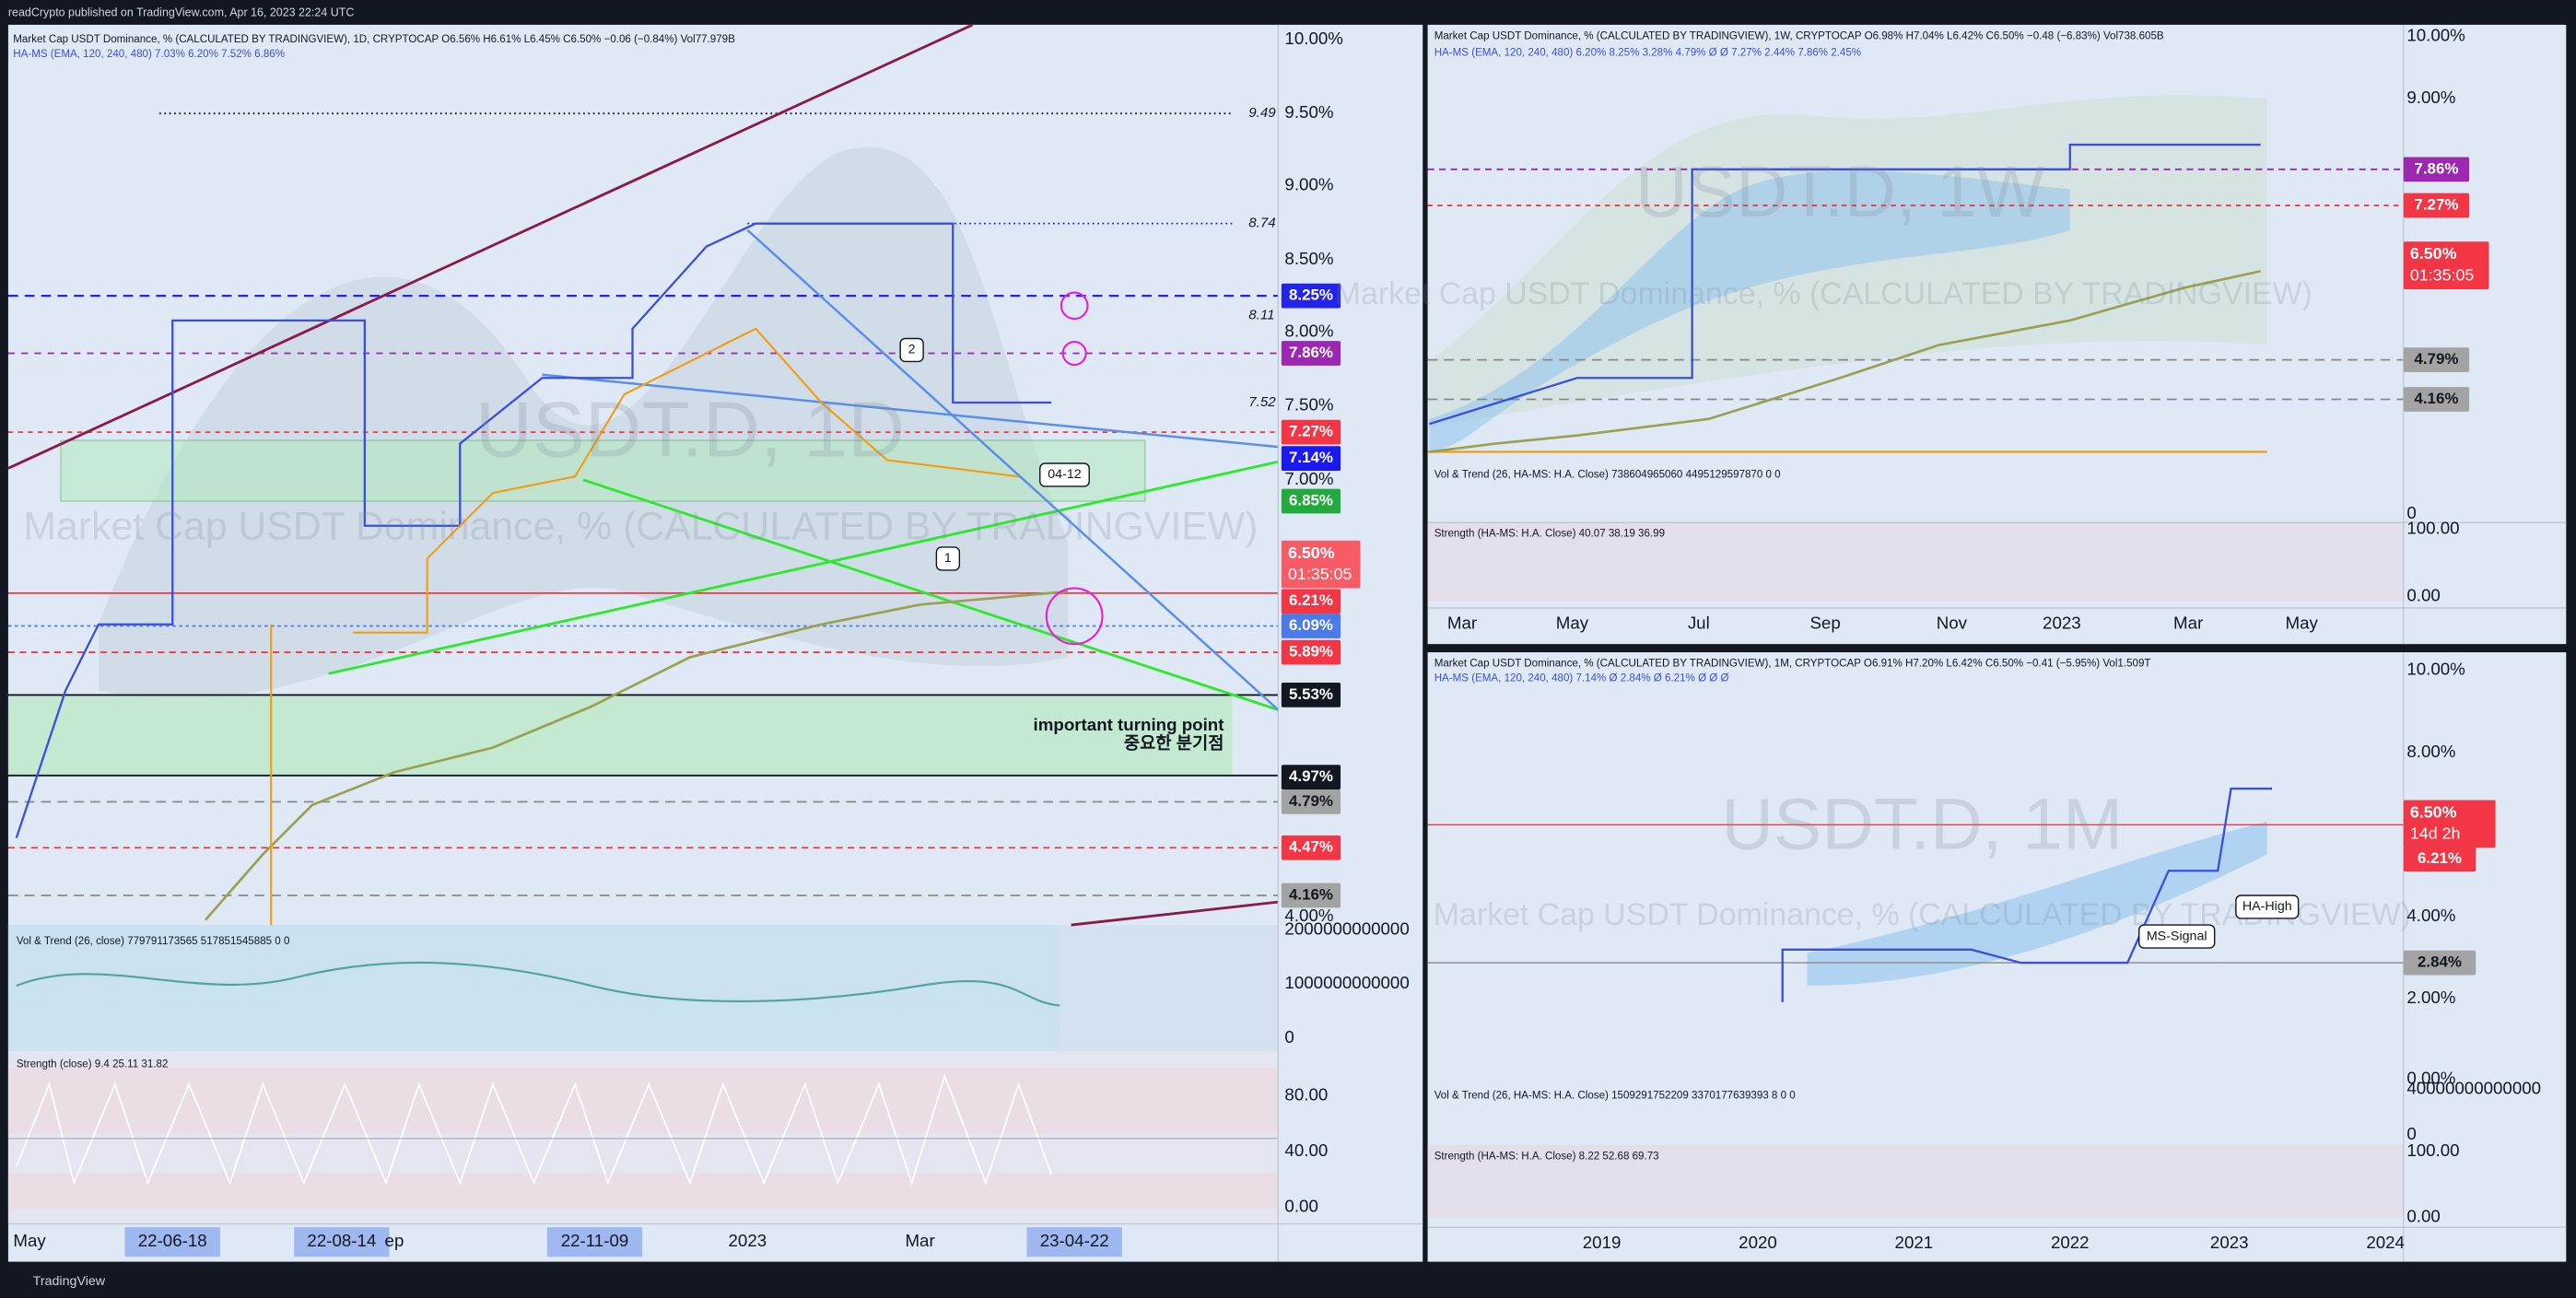 The width and height of the screenshot is (2576, 1298). What do you see at coordinates (172, 1240) in the screenshot?
I see `time-axis-label: 22-06-18` at bounding box center [172, 1240].